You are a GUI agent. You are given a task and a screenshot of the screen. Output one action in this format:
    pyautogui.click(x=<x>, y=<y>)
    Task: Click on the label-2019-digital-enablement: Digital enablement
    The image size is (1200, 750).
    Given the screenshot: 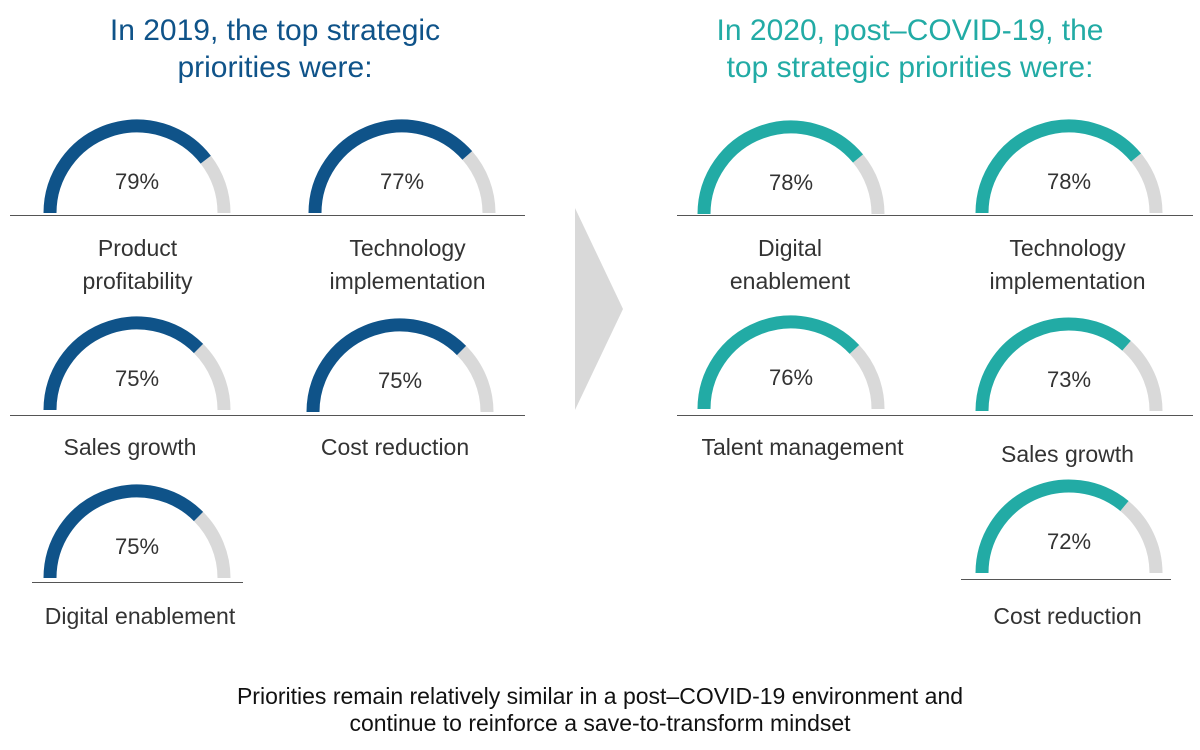 What is the action you would take?
    pyautogui.click(x=140, y=616)
    